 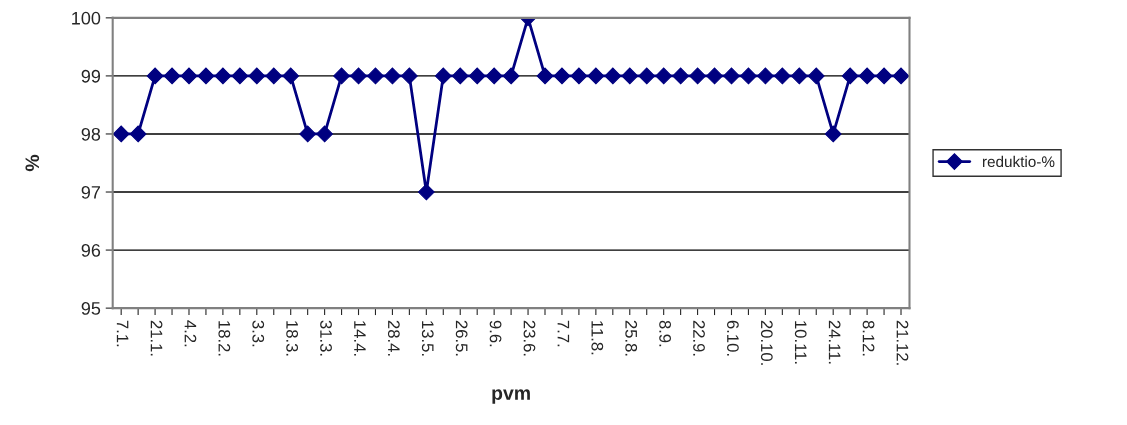 I want to click on x-tick-label: 25.8., so click(x=631, y=338).